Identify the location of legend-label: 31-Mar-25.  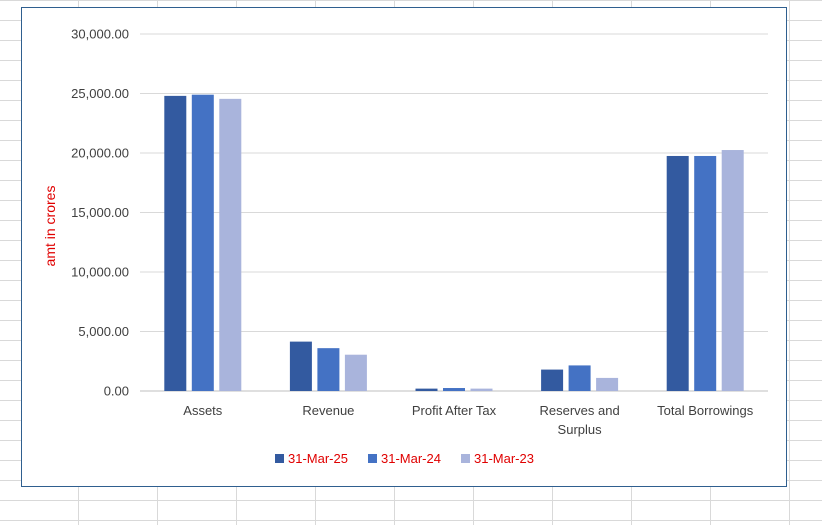
(318, 458).